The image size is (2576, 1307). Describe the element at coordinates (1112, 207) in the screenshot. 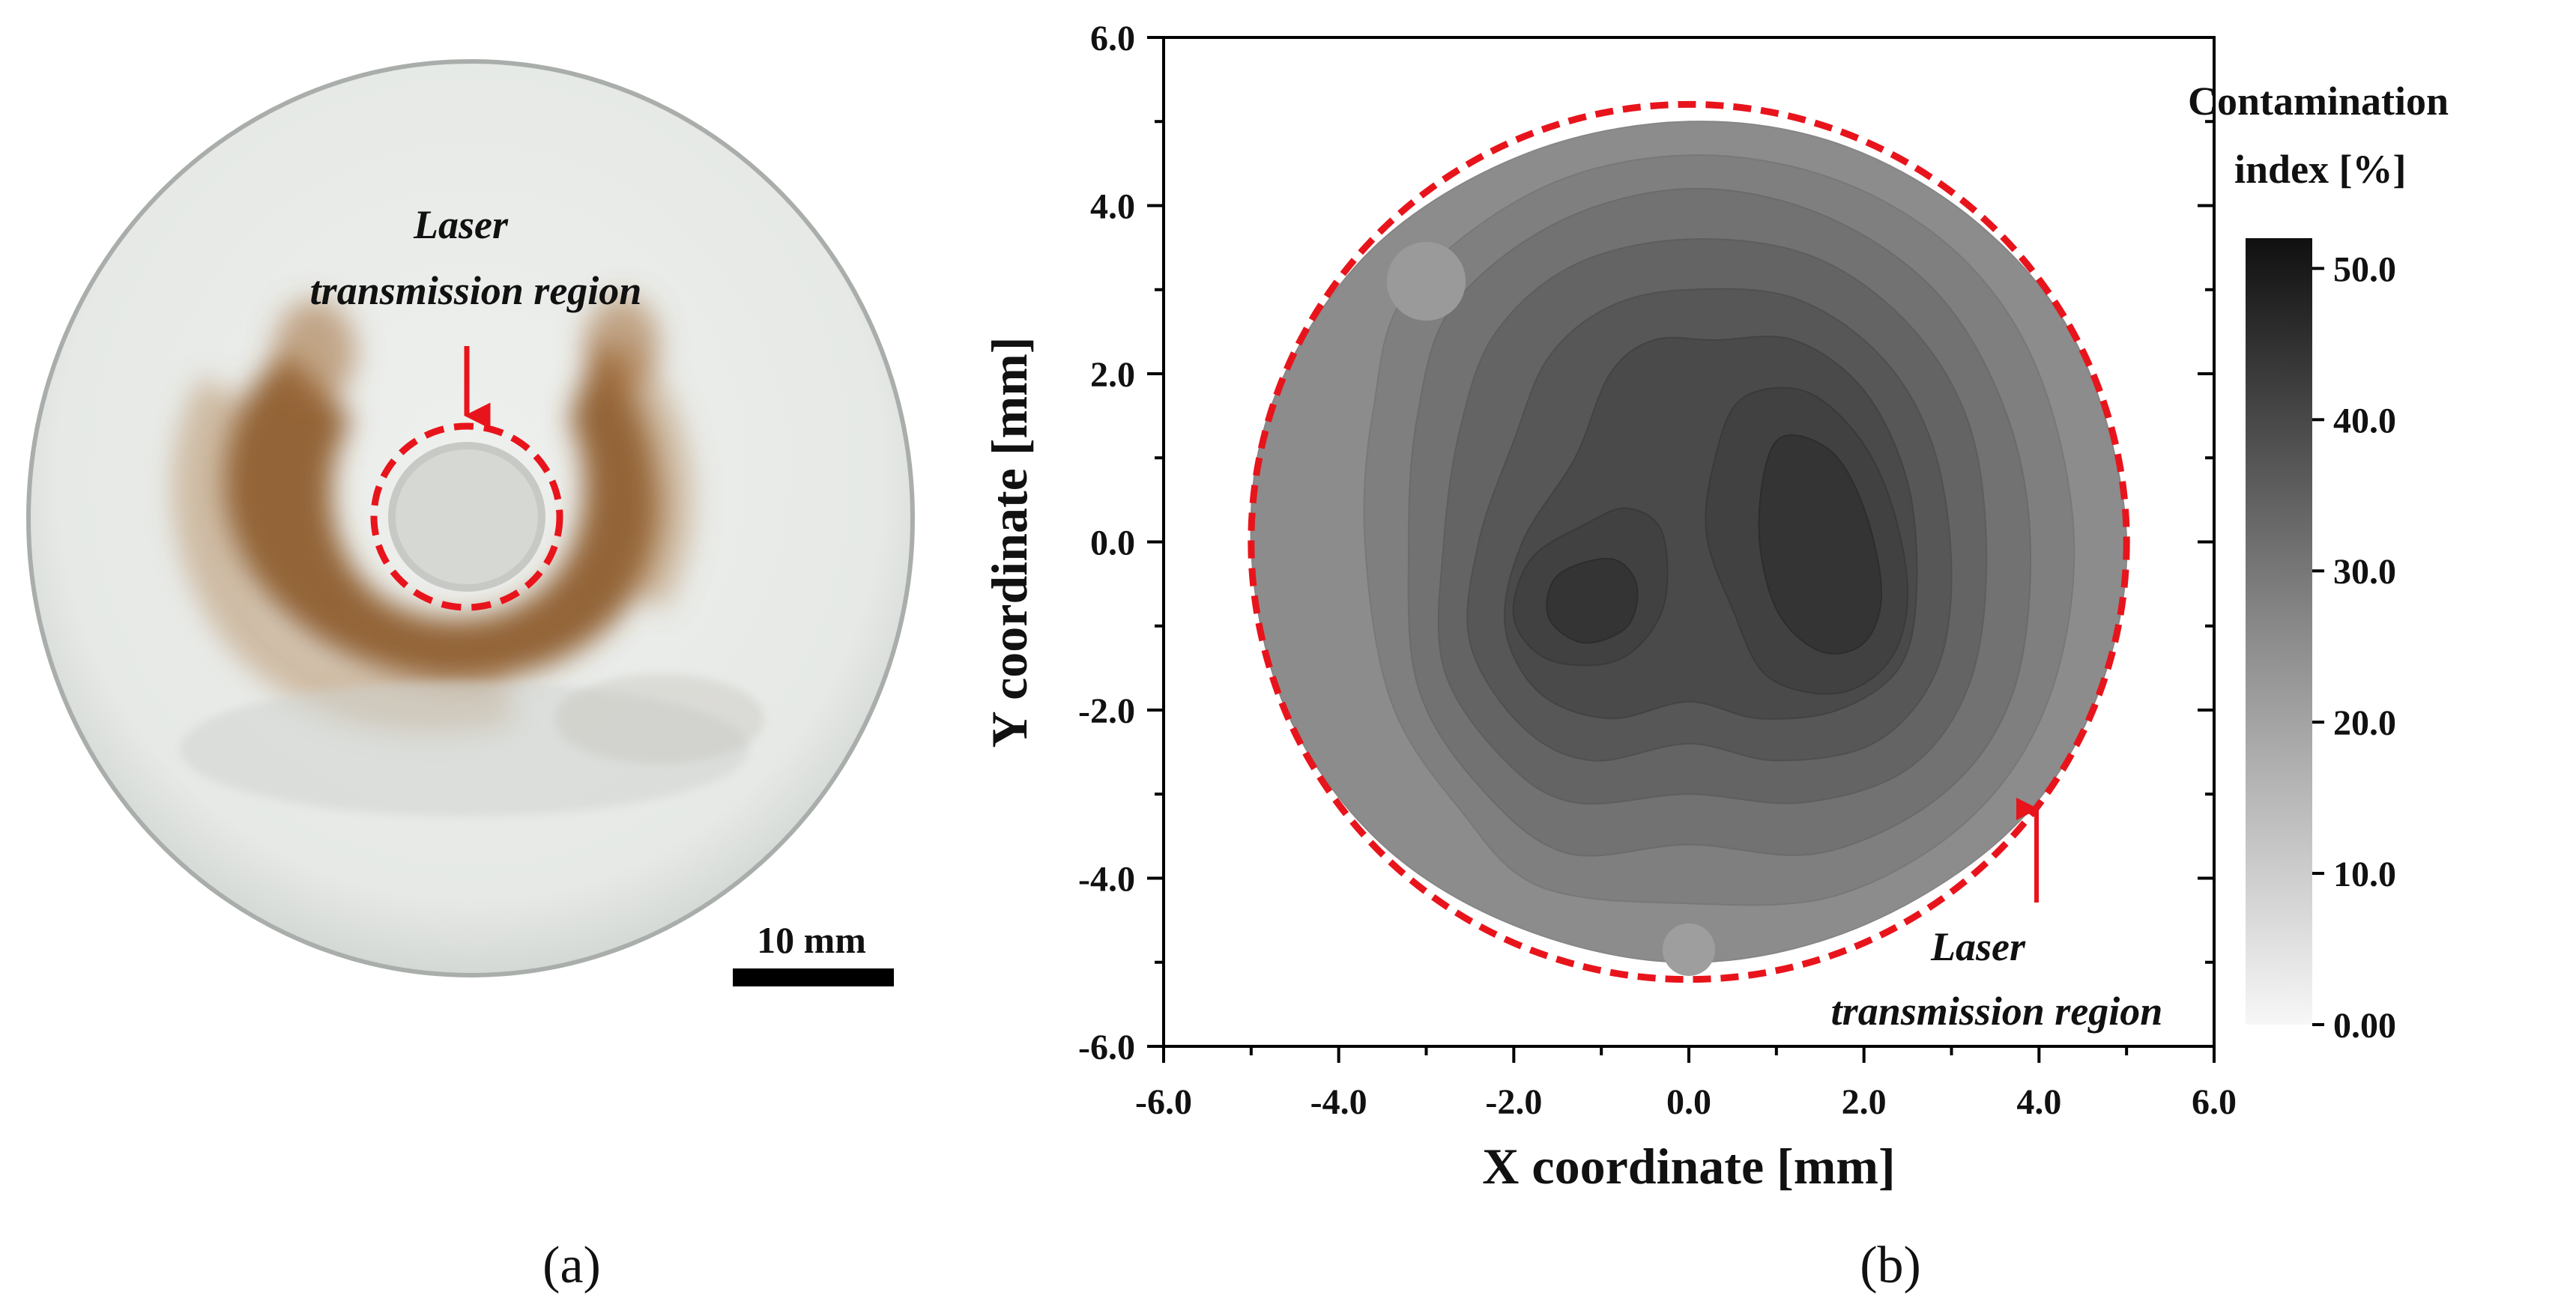

I see `y-tick-label: 4.0` at that location.